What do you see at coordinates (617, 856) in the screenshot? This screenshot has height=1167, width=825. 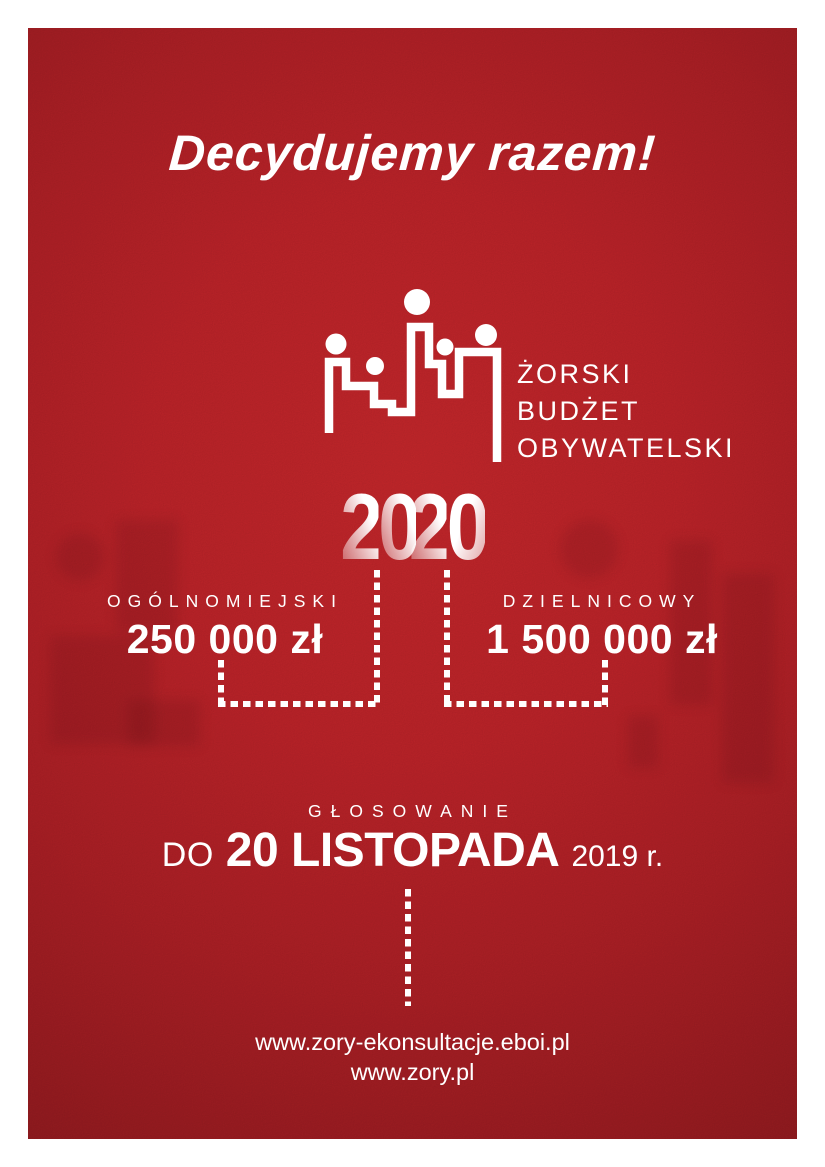 I see `voting-year: 2019 r.` at bounding box center [617, 856].